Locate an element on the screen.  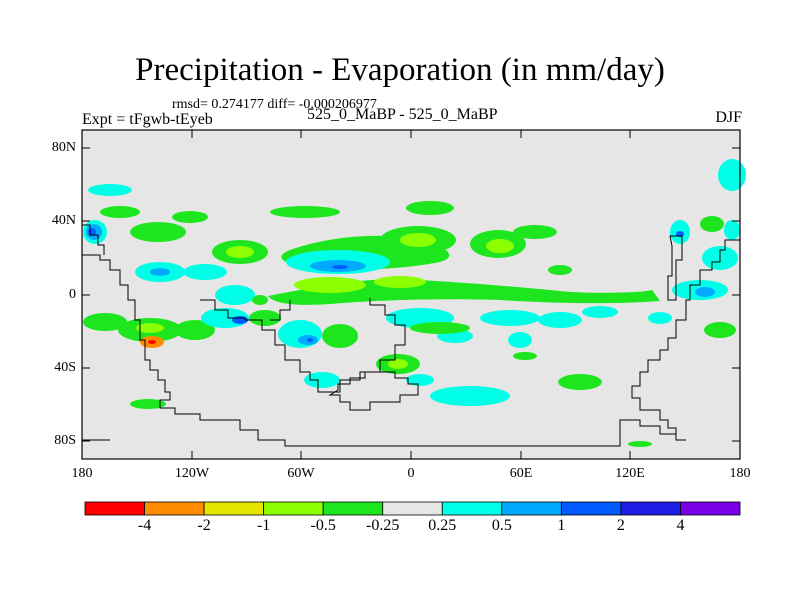
season-label: DJF is located at coordinates (728, 117).